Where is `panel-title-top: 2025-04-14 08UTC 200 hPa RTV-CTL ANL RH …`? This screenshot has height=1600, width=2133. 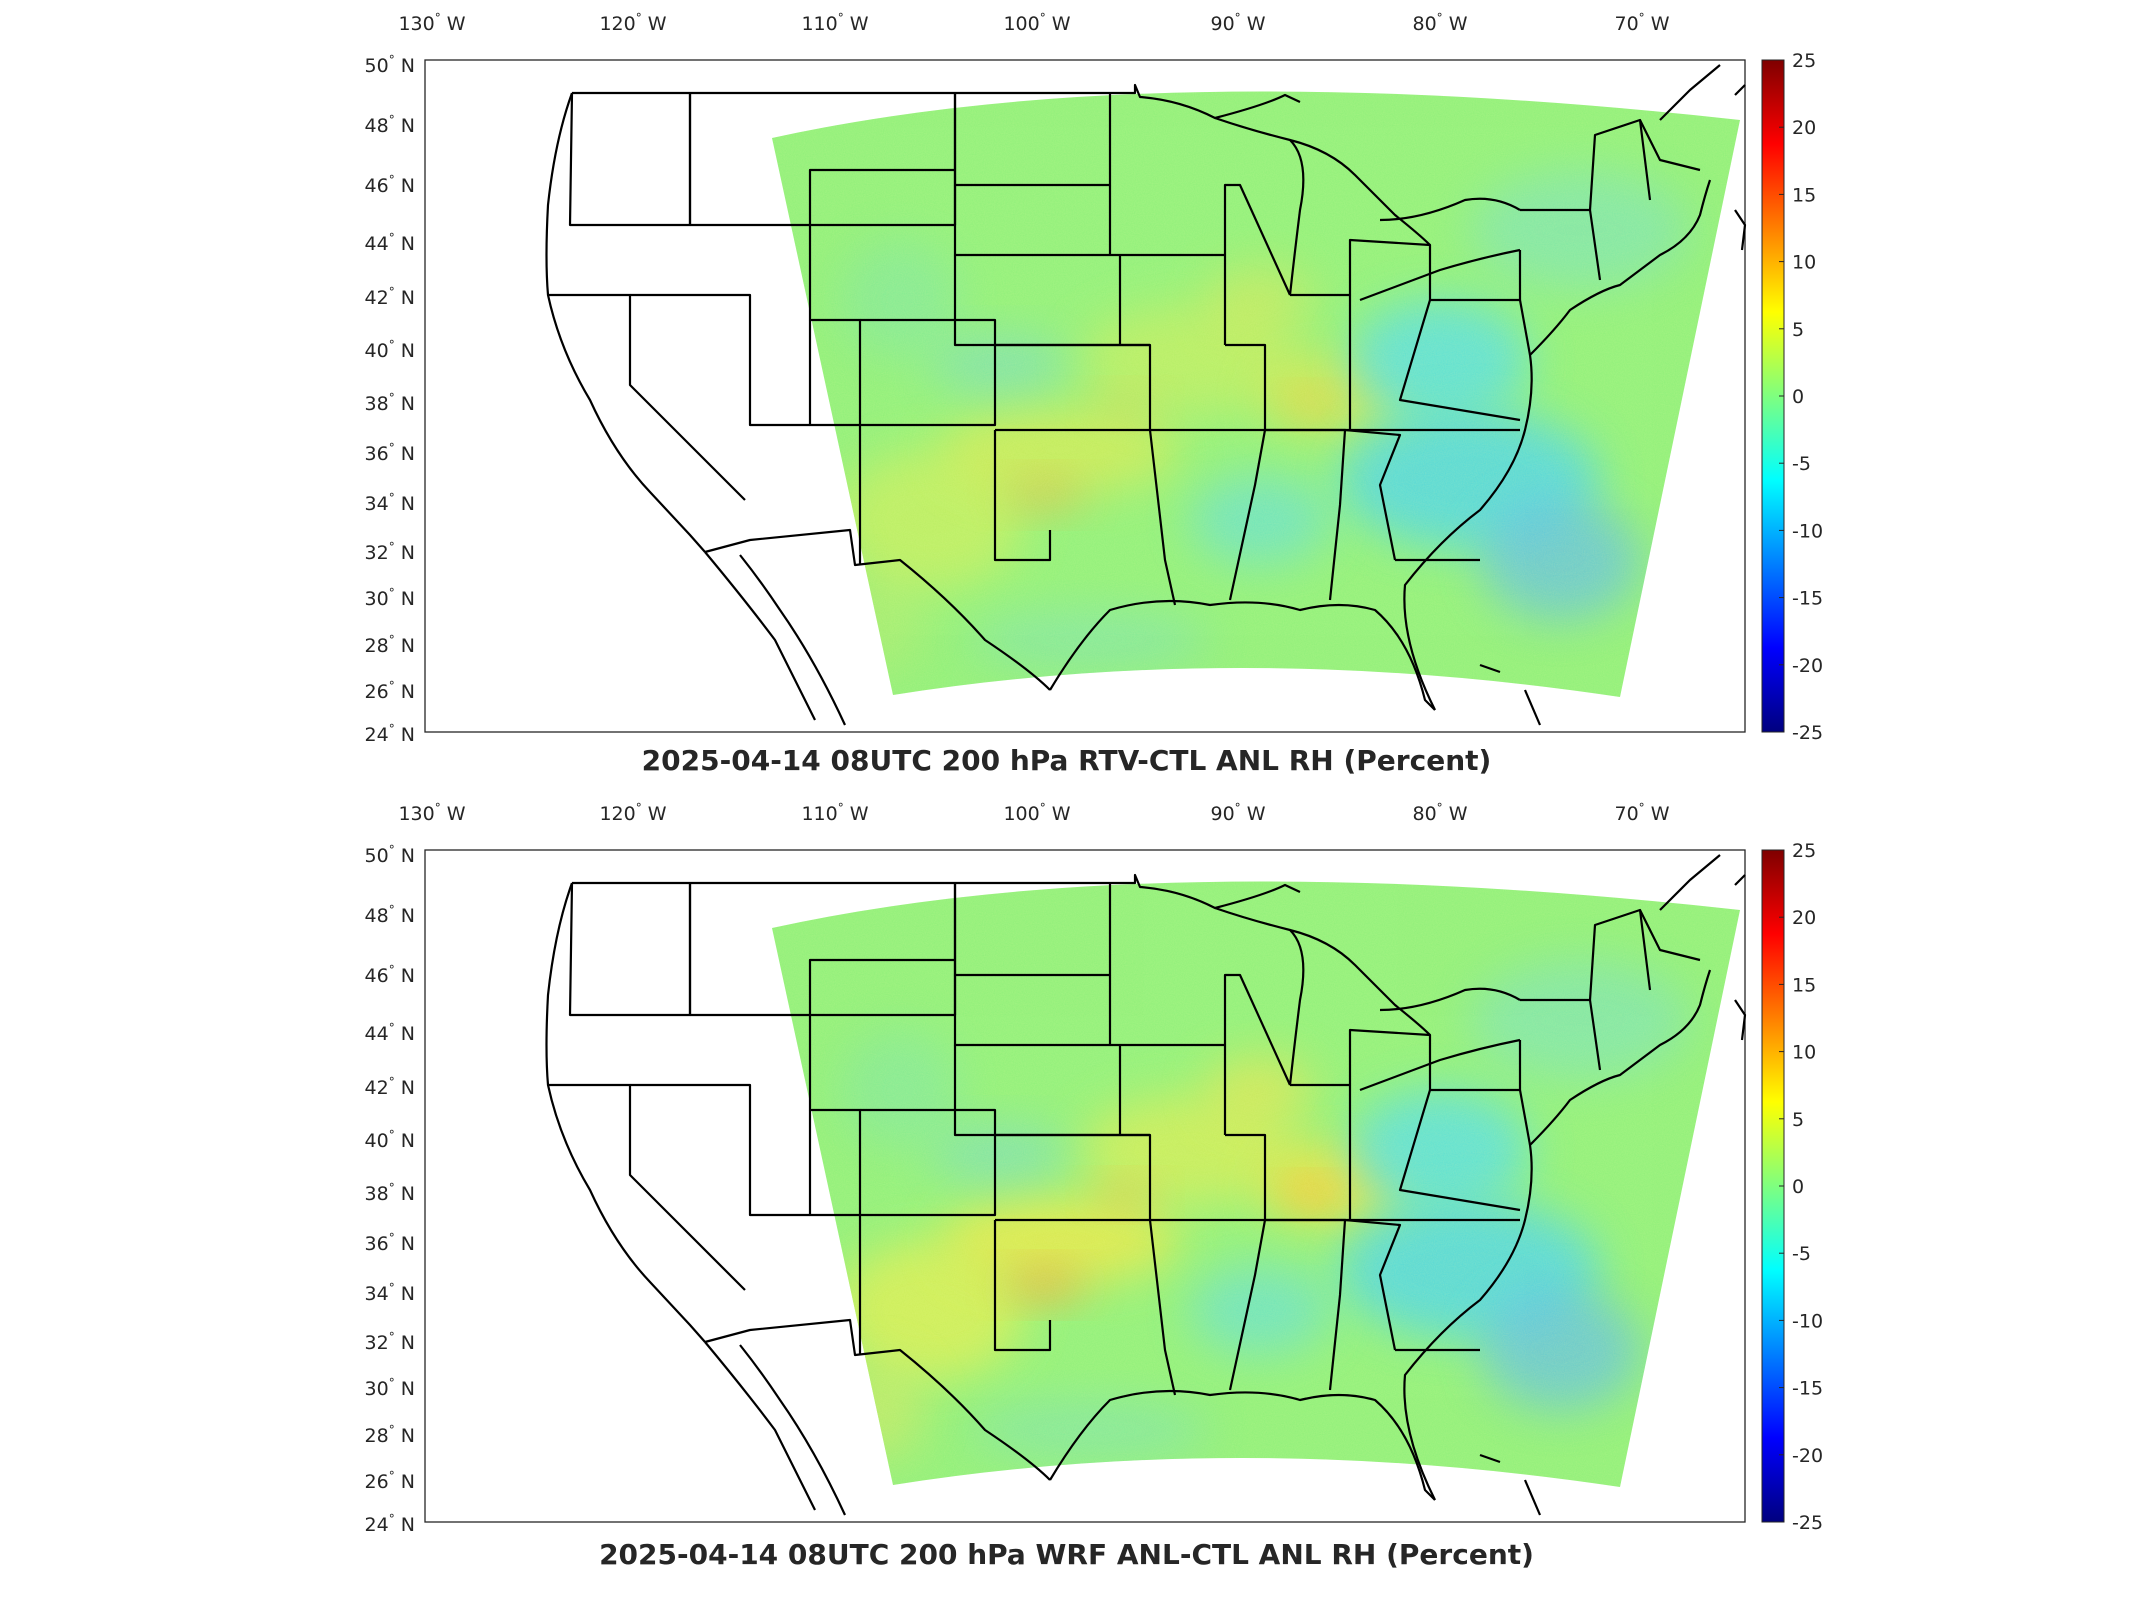 panel-title-top: 2025-04-14 08UTC 200 hPa RTV-CTL ANL RH … is located at coordinates (1066, 760).